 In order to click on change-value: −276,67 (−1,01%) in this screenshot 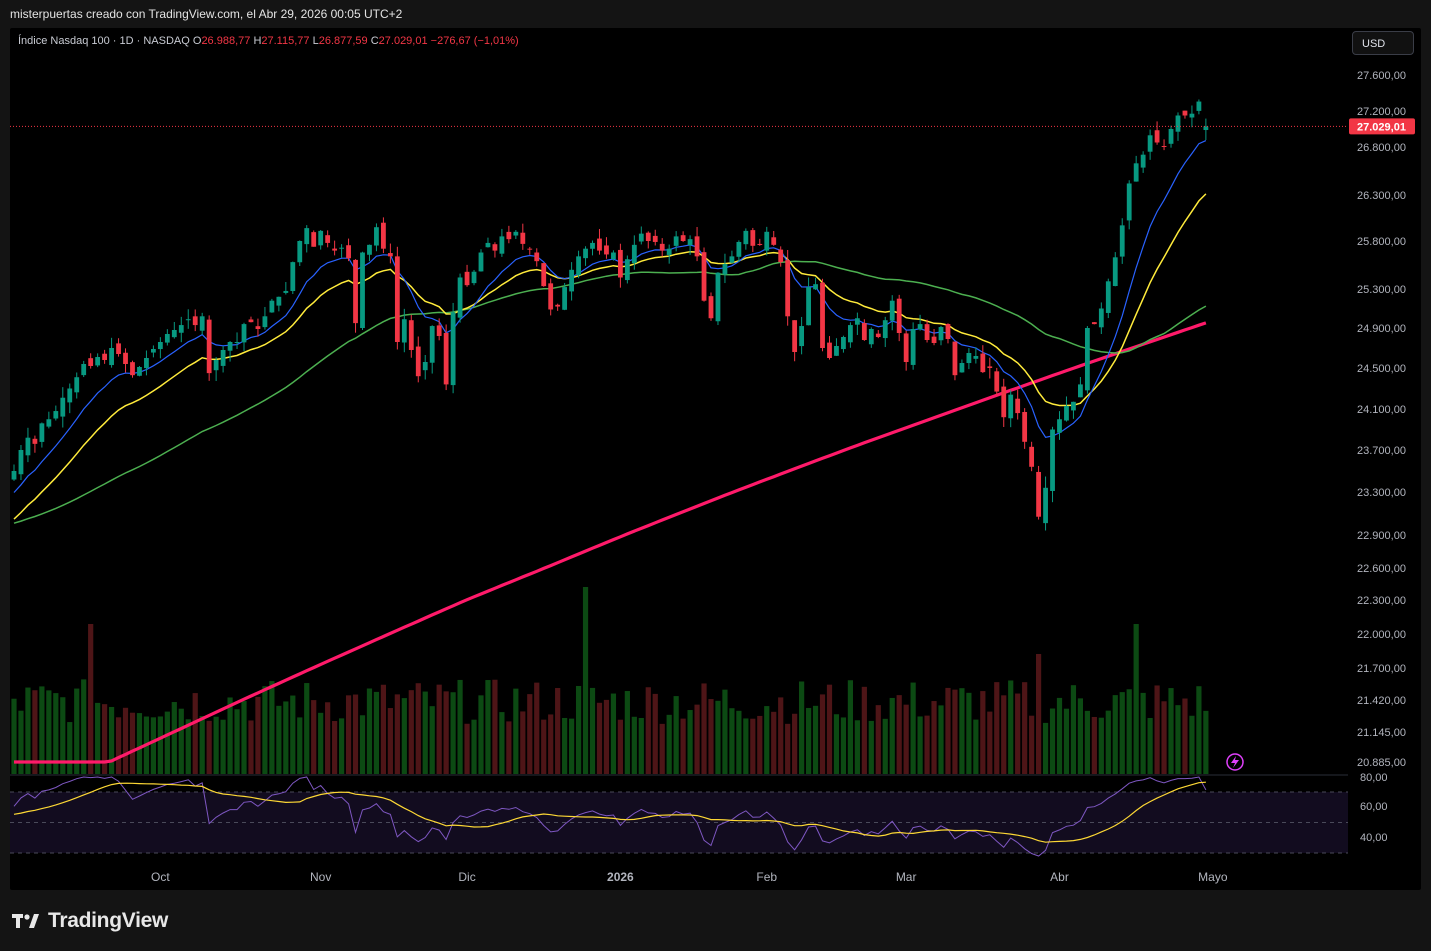, I will do `click(474, 41)`.